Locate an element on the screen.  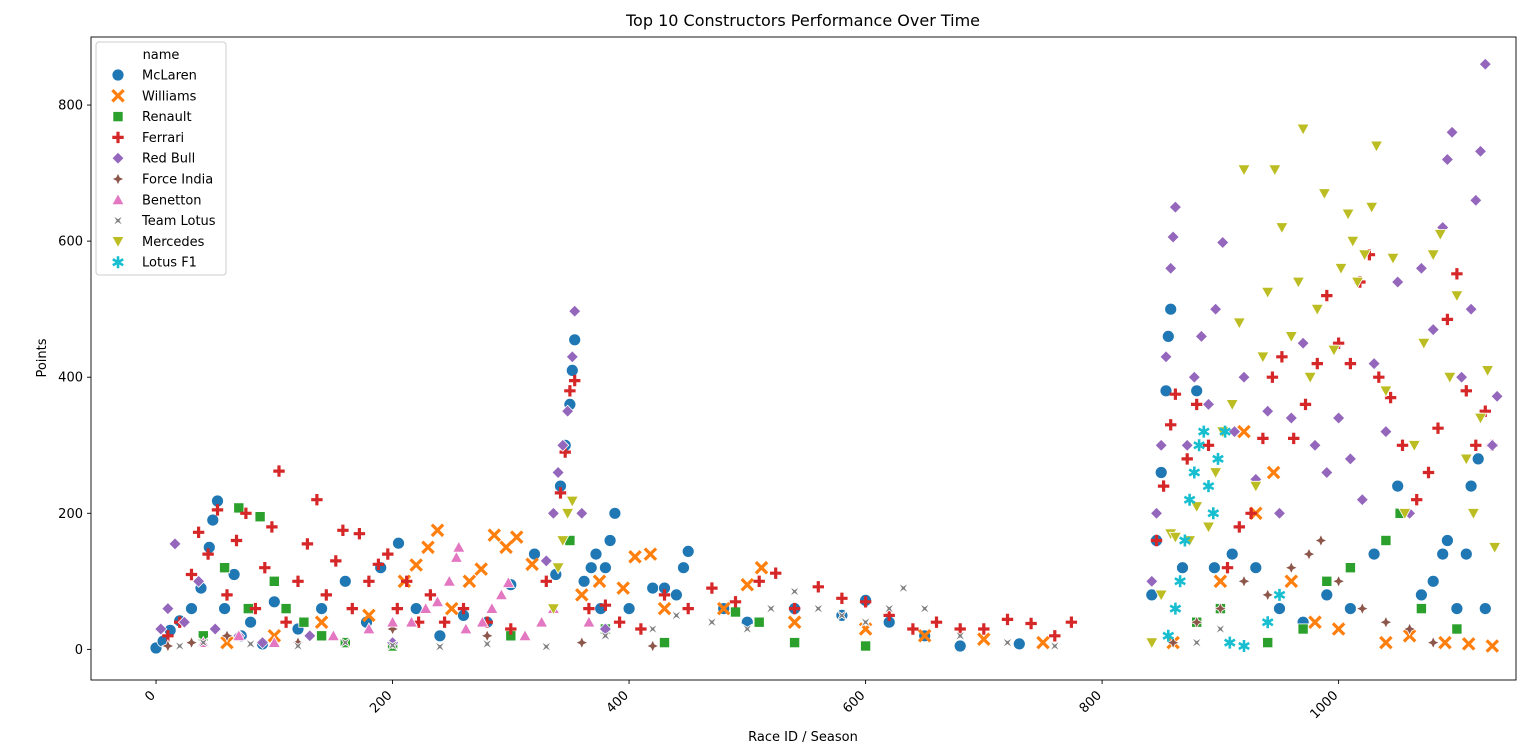
legend-label: Mercedes is located at coordinates (173, 242).